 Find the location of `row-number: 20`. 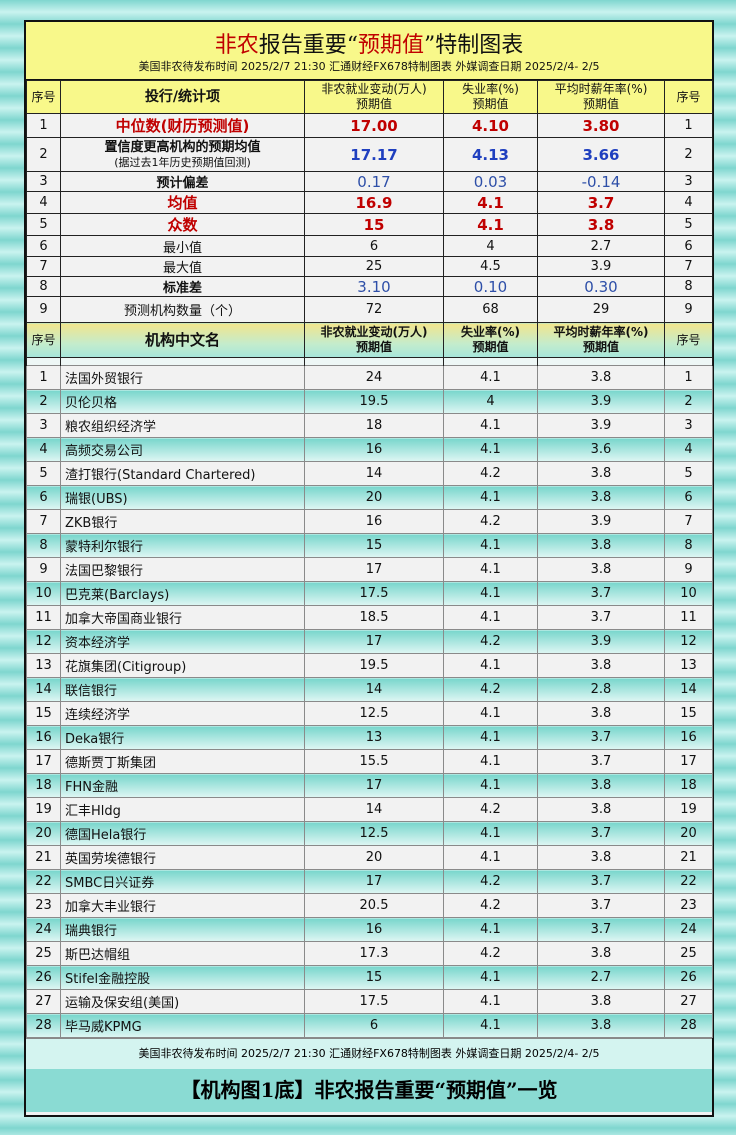

row-number: 20 is located at coordinates (43, 833).